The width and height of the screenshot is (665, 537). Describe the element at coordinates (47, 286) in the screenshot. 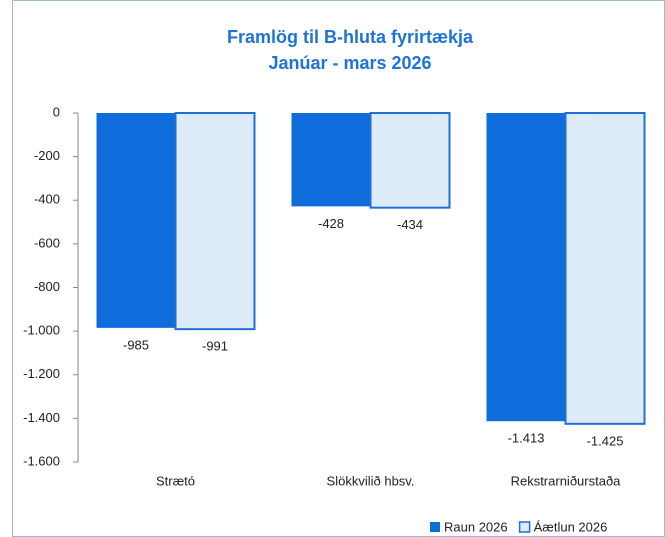

I see `y-tick-label: -800` at that location.